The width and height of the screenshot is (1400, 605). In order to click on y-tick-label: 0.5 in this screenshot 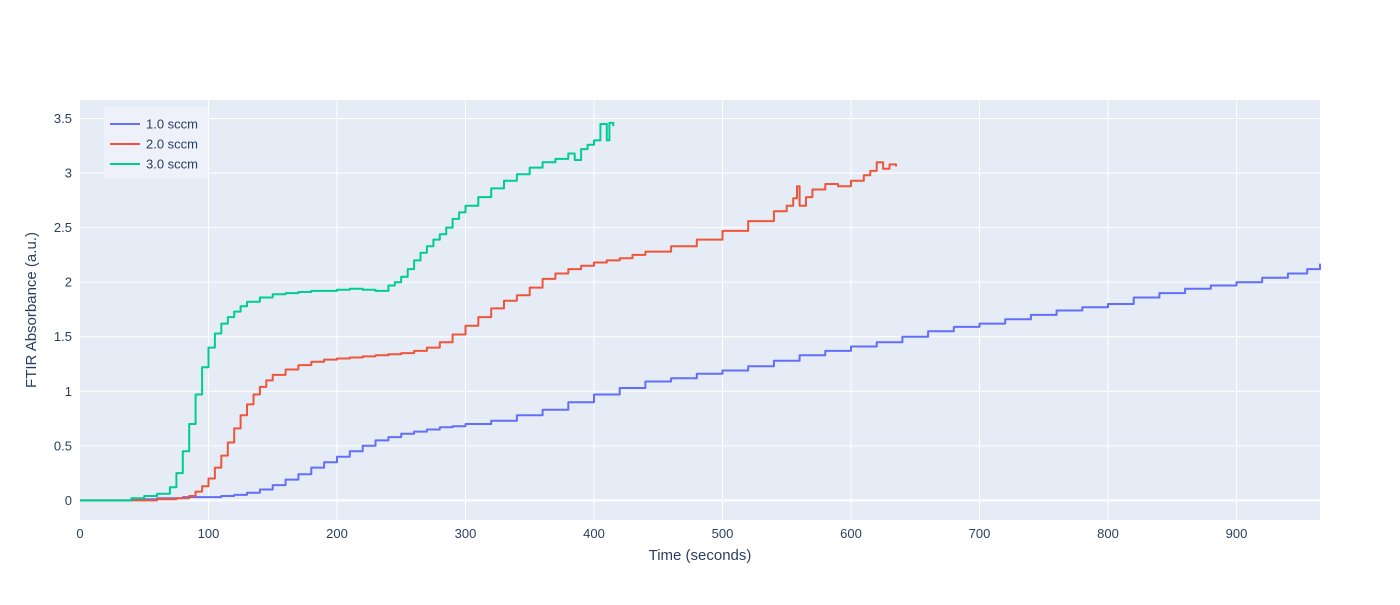, I will do `click(63, 445)`.